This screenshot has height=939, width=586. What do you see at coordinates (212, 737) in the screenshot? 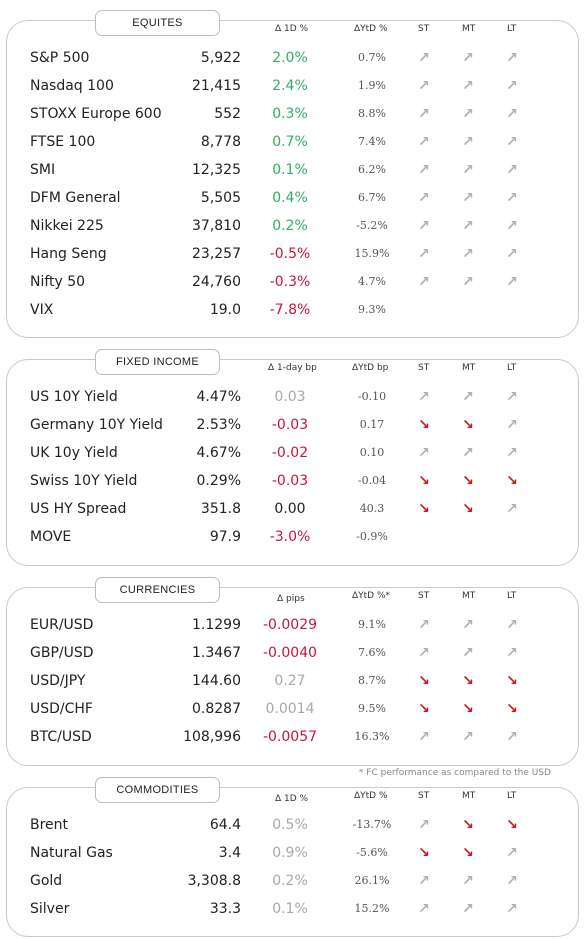
I see `instrument-value: 108,996` at bounding box center [212, 737].